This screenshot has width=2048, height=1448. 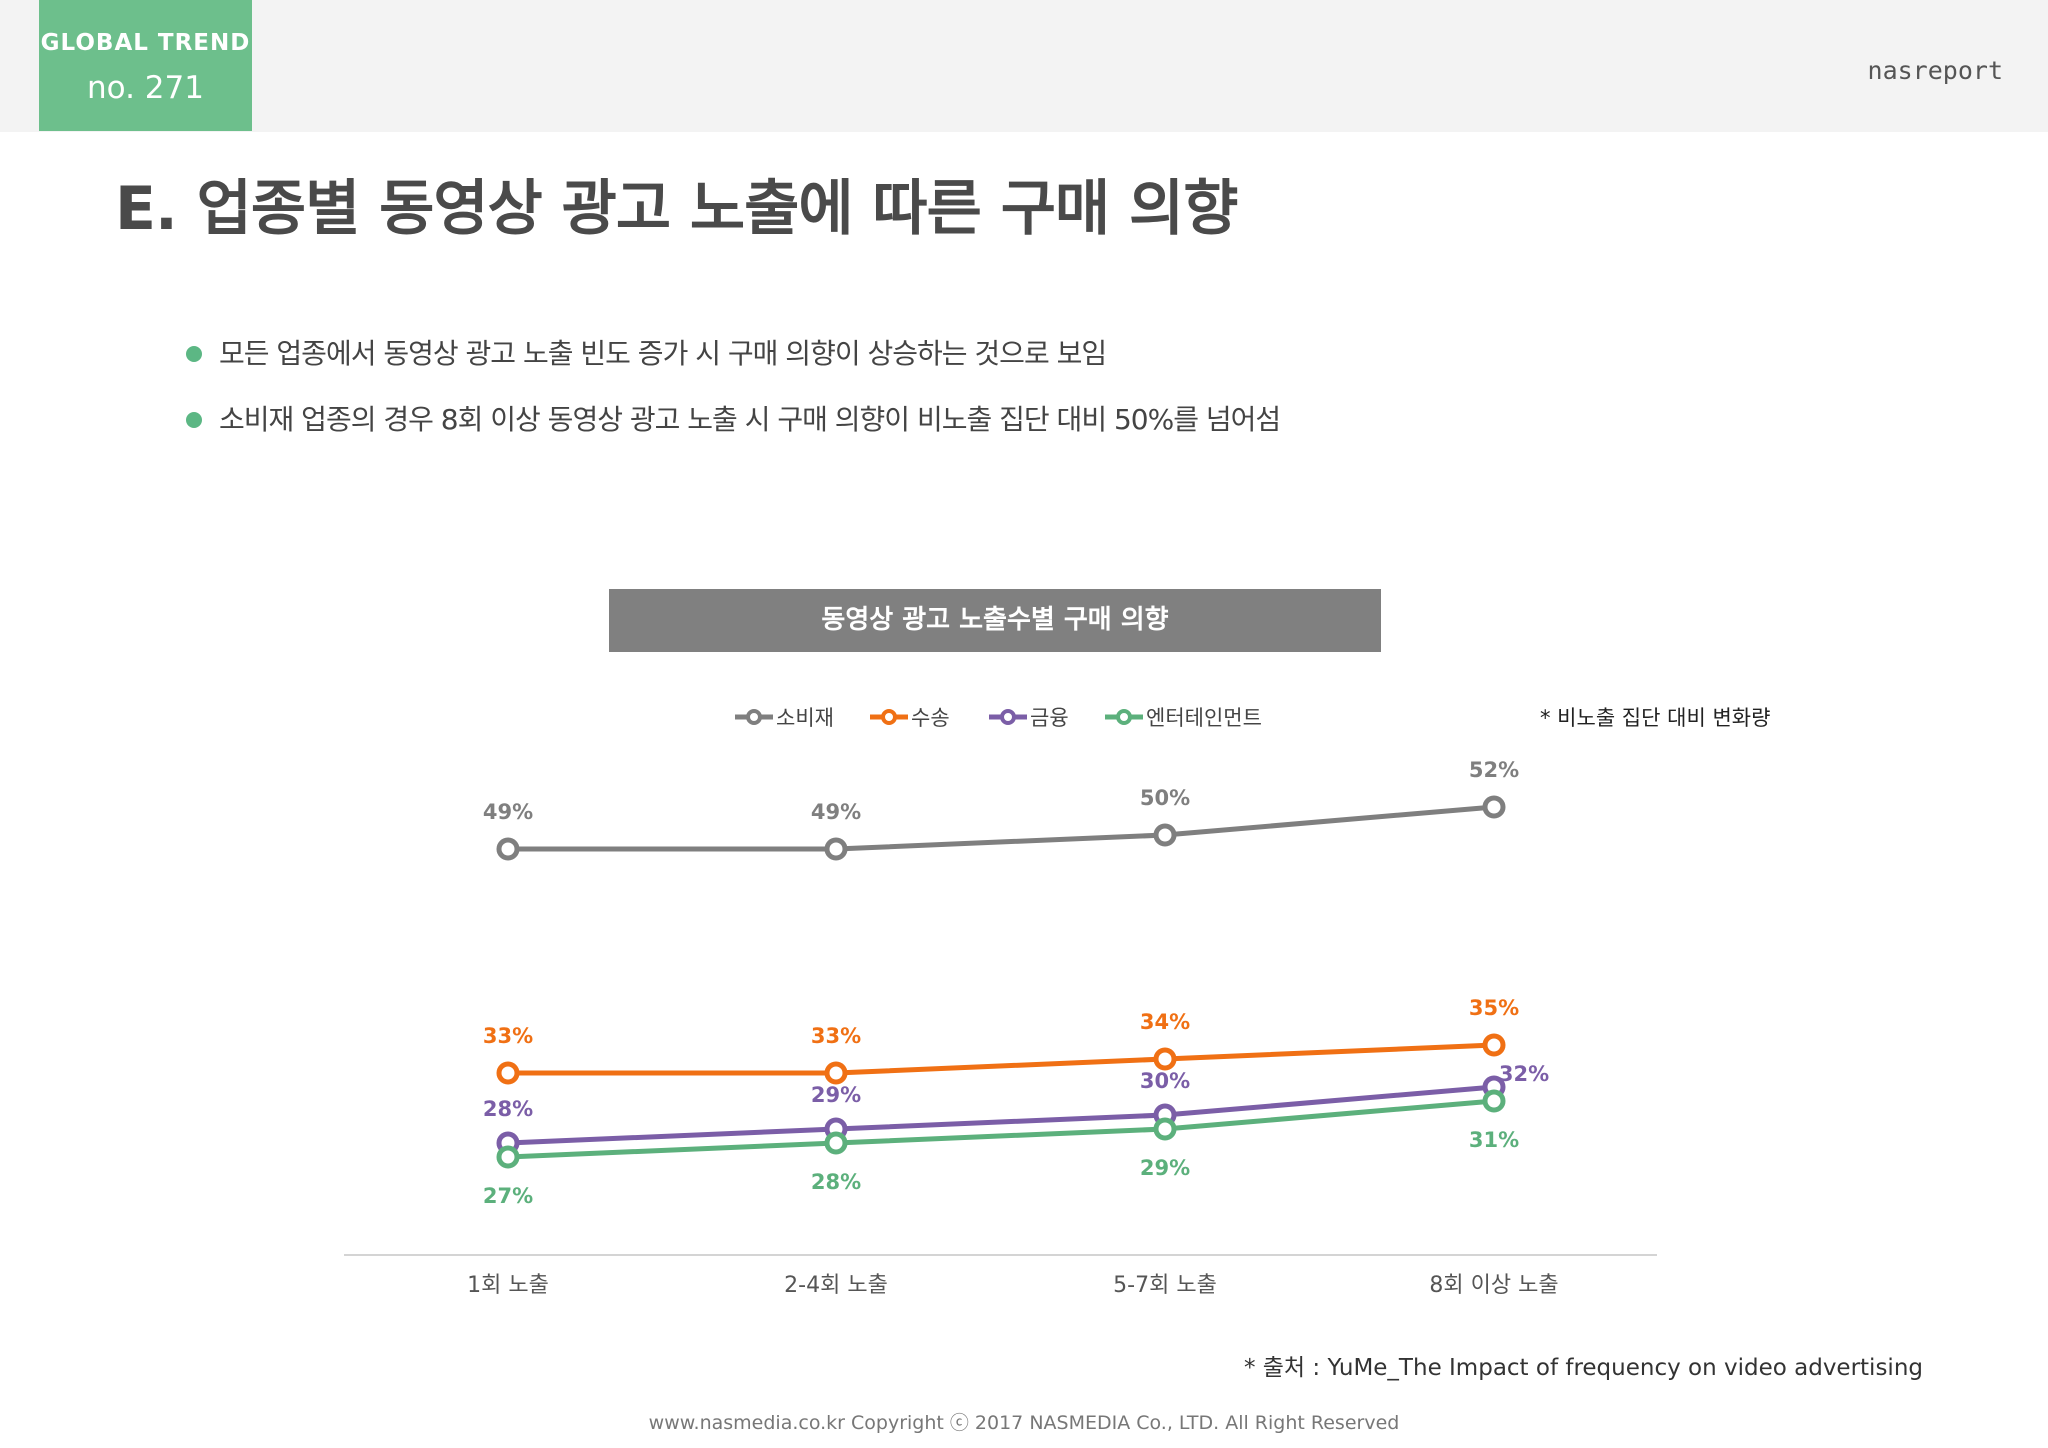 What do you see at coordinates (1494, 770) in the screenshot?
I see `data-label: 52%` at bounding box center [1494, 770].